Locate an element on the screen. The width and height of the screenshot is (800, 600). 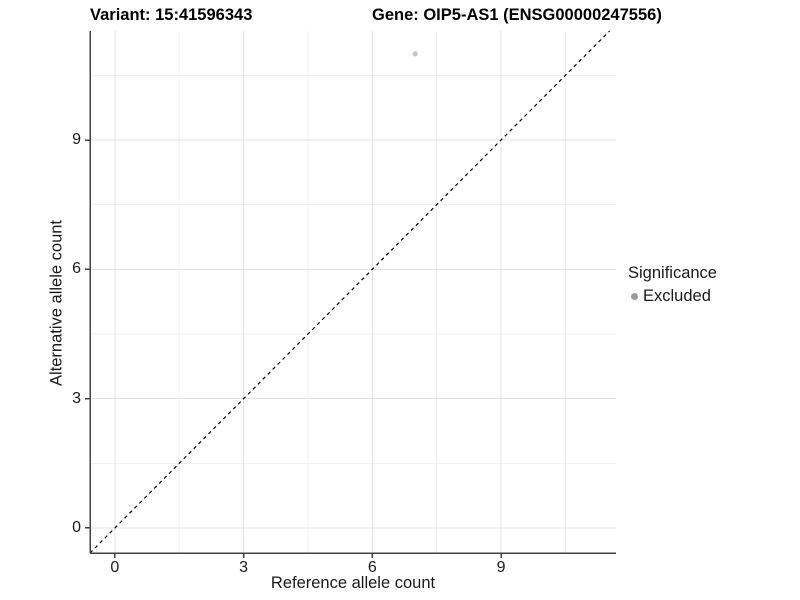
y-tick-label: 6 is located at coordinates (76, 269).